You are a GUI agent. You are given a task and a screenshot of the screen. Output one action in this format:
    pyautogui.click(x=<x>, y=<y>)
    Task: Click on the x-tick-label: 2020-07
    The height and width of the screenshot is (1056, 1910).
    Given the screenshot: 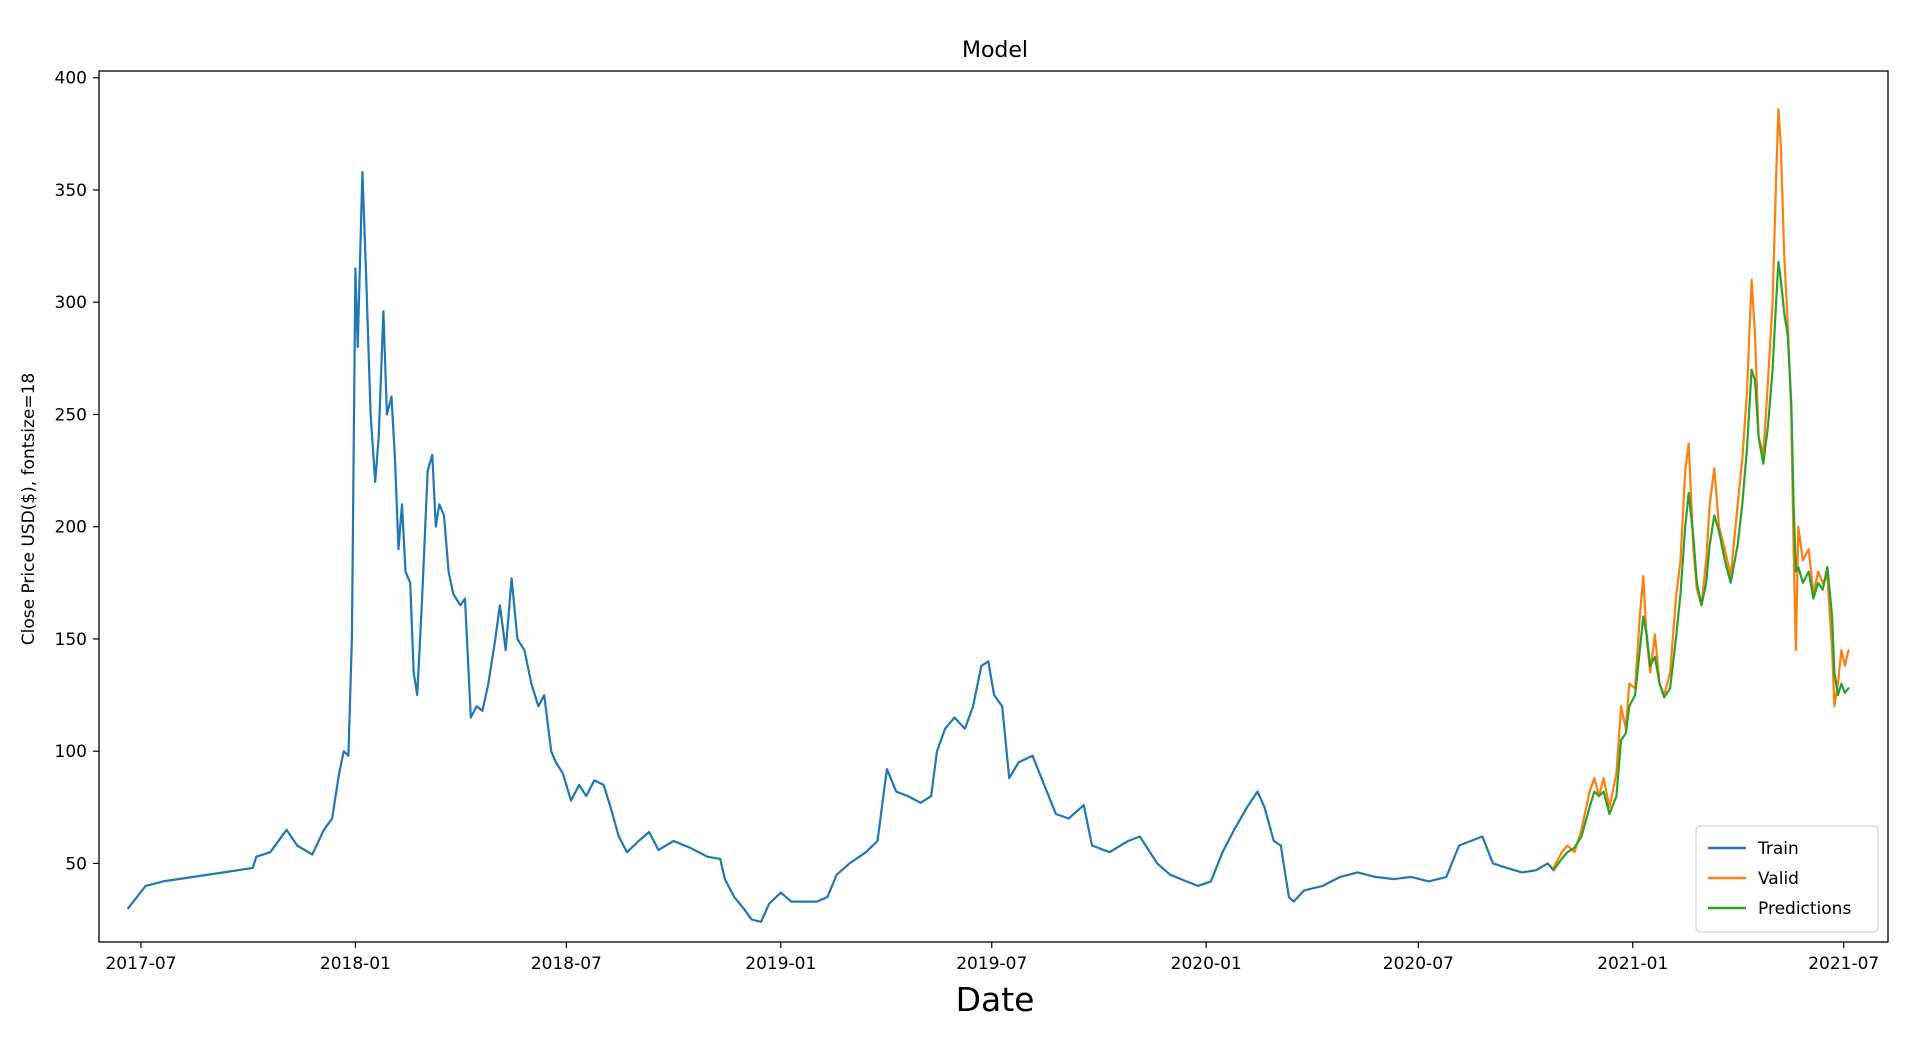 What is the action you would take?
    pyautogui.click(x=1418, y=964)
    